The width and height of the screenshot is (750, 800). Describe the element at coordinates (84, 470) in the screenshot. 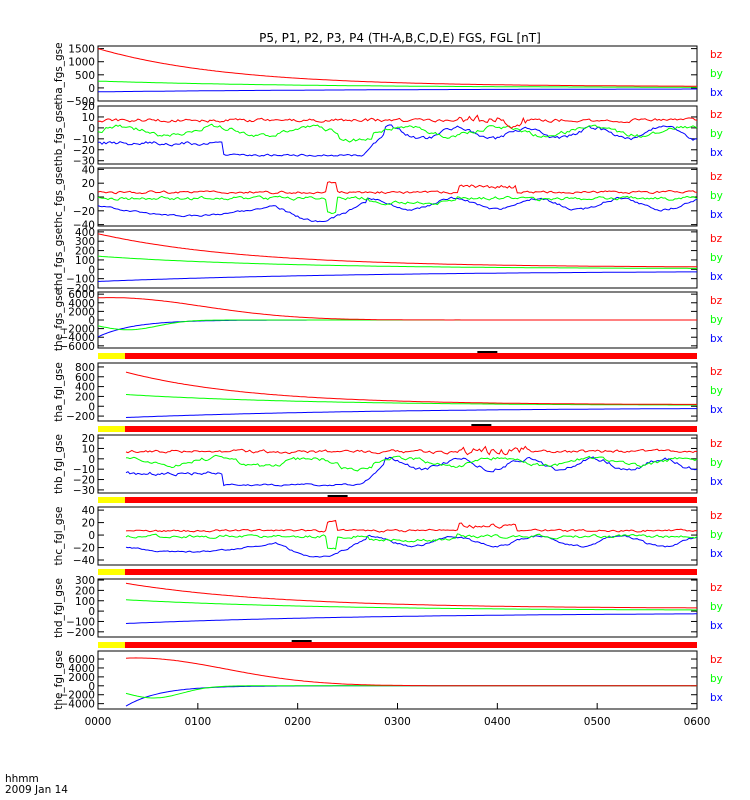

I see `y-tick-label: −10` at that location.